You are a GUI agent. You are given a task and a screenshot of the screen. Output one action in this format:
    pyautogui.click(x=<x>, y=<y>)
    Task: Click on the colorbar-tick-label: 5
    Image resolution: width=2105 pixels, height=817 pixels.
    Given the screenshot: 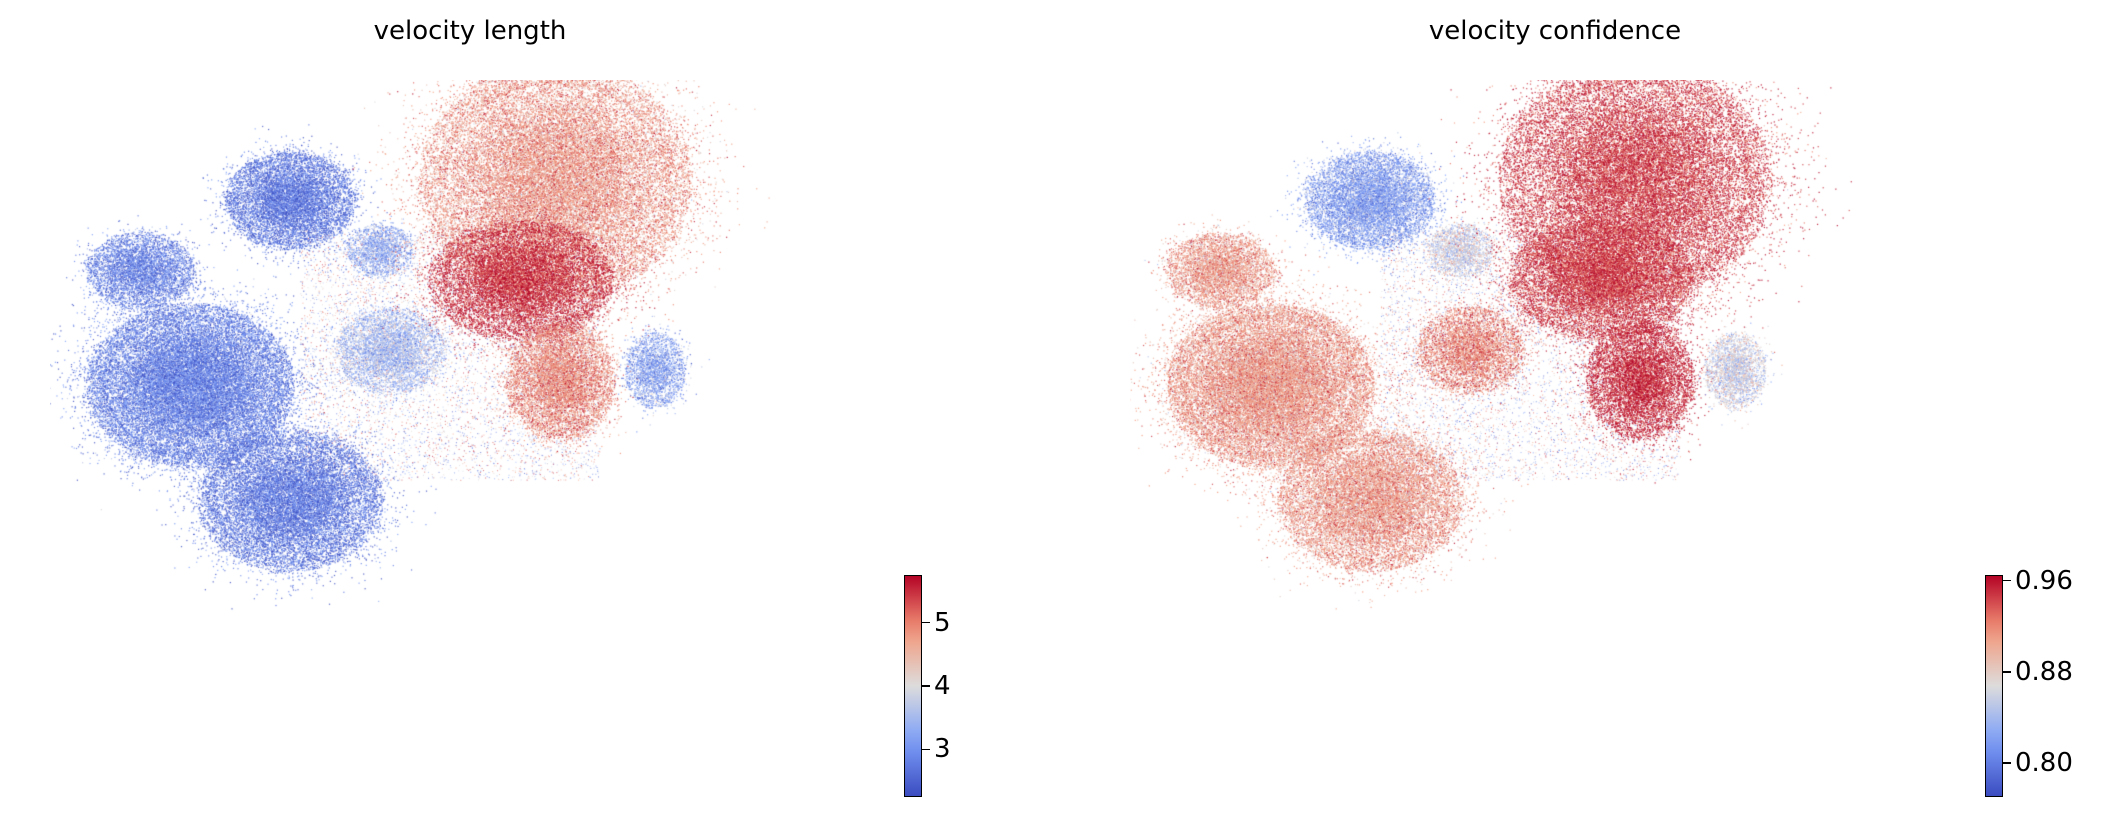 What is the action you would take?
    pyautogui.click(x=942, y=622)
    